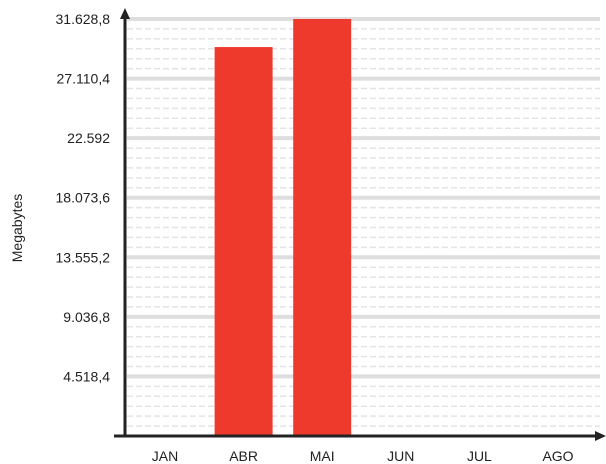 Image resolution: width=606 pixels, height=464 pixels. What do you see at coordinates (88, 138) in the screenshot?
I see `y-tick-label: 22.592` at bounding box center [88, 138].